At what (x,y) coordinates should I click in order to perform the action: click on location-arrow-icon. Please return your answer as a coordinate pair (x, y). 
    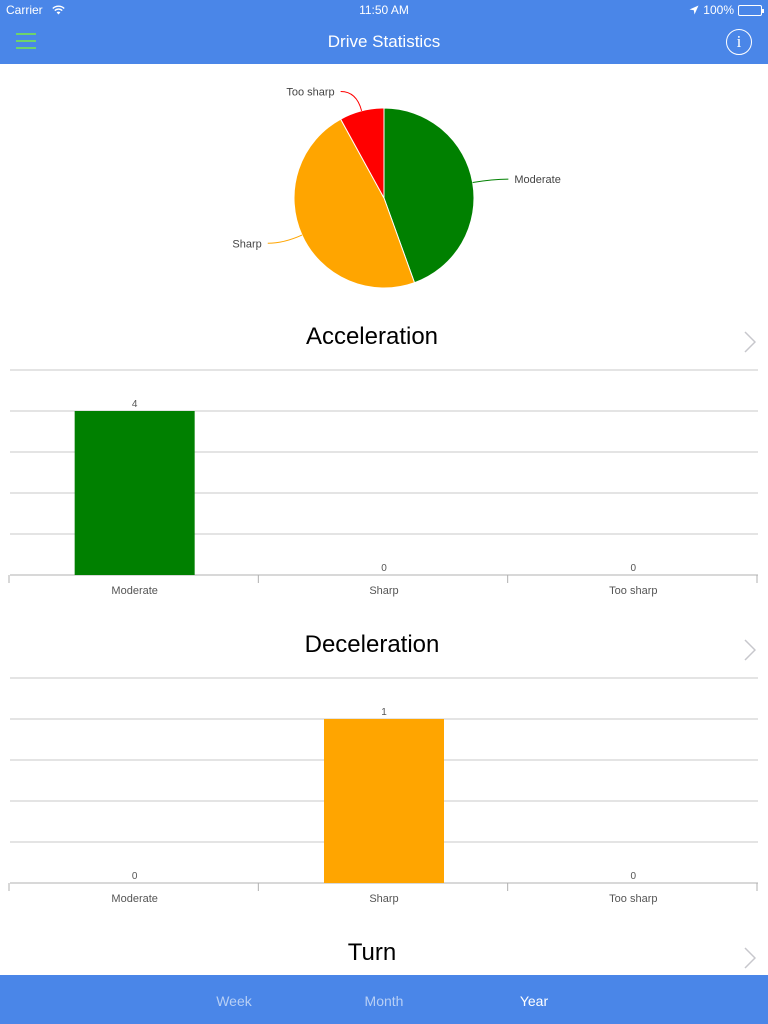
    Looking at the image, I should click on (694, 10).